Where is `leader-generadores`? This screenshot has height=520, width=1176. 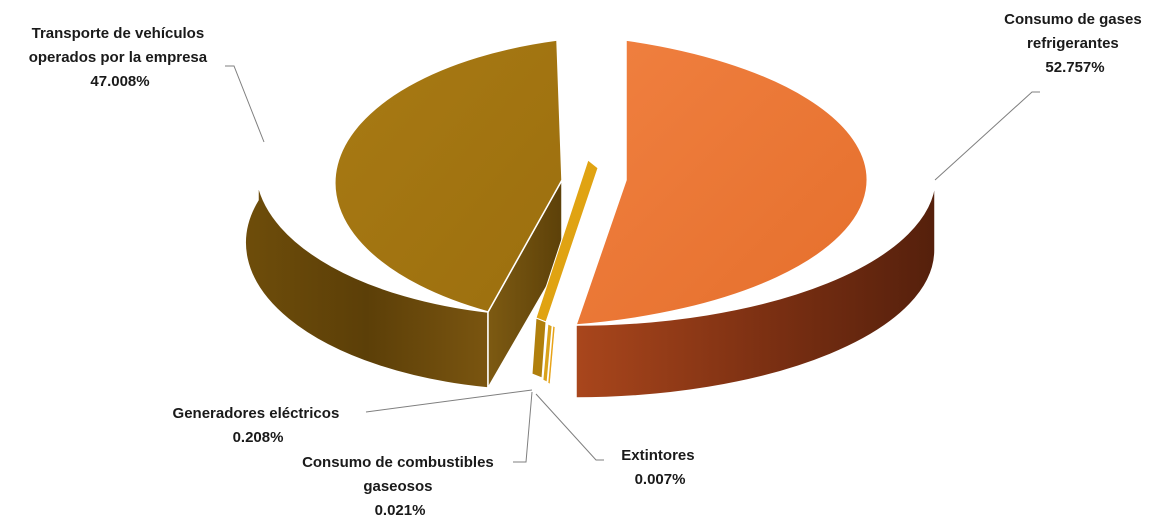
leader-generadores is located at coordinates (449, 401).